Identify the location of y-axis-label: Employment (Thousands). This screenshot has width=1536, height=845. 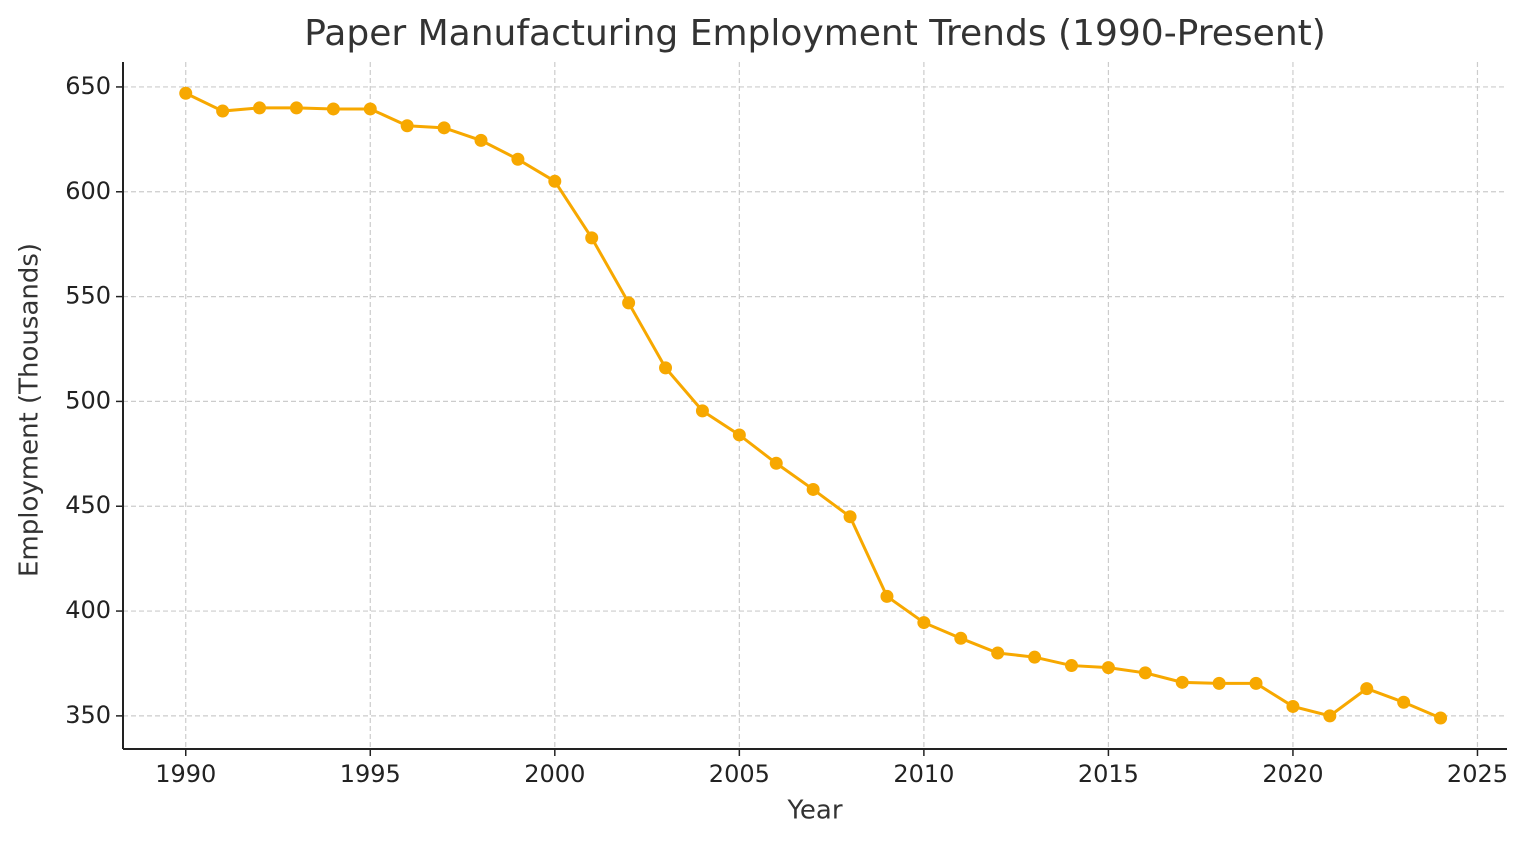
(30, 410).